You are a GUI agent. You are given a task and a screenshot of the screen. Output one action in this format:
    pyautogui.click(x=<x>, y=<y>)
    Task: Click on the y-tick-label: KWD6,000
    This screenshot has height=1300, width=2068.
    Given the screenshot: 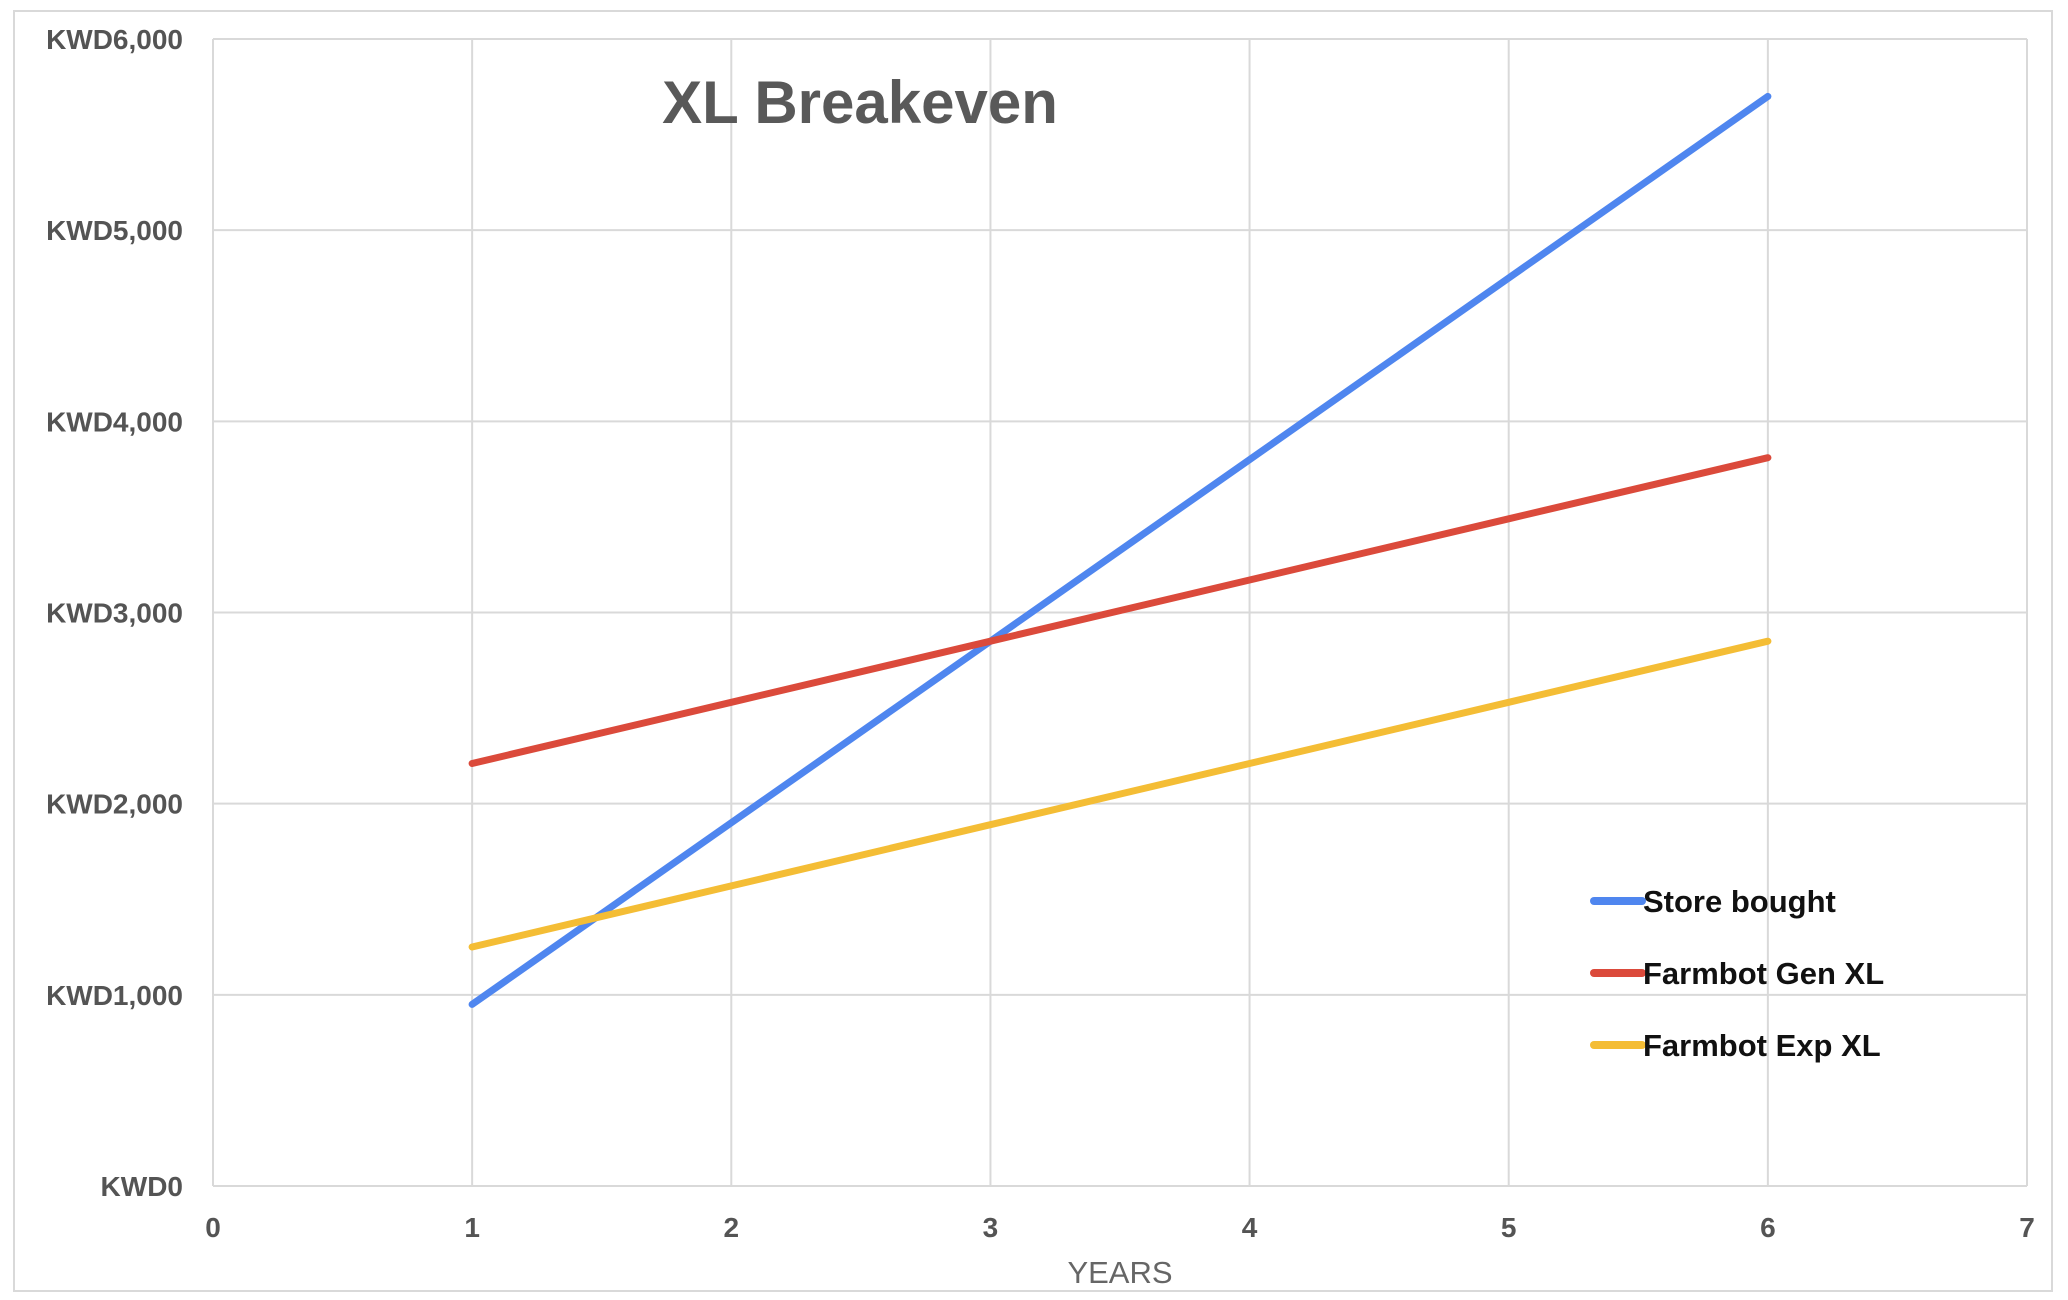 What is the action you would take?
    pyautogui.click(x=114, y=39)
    